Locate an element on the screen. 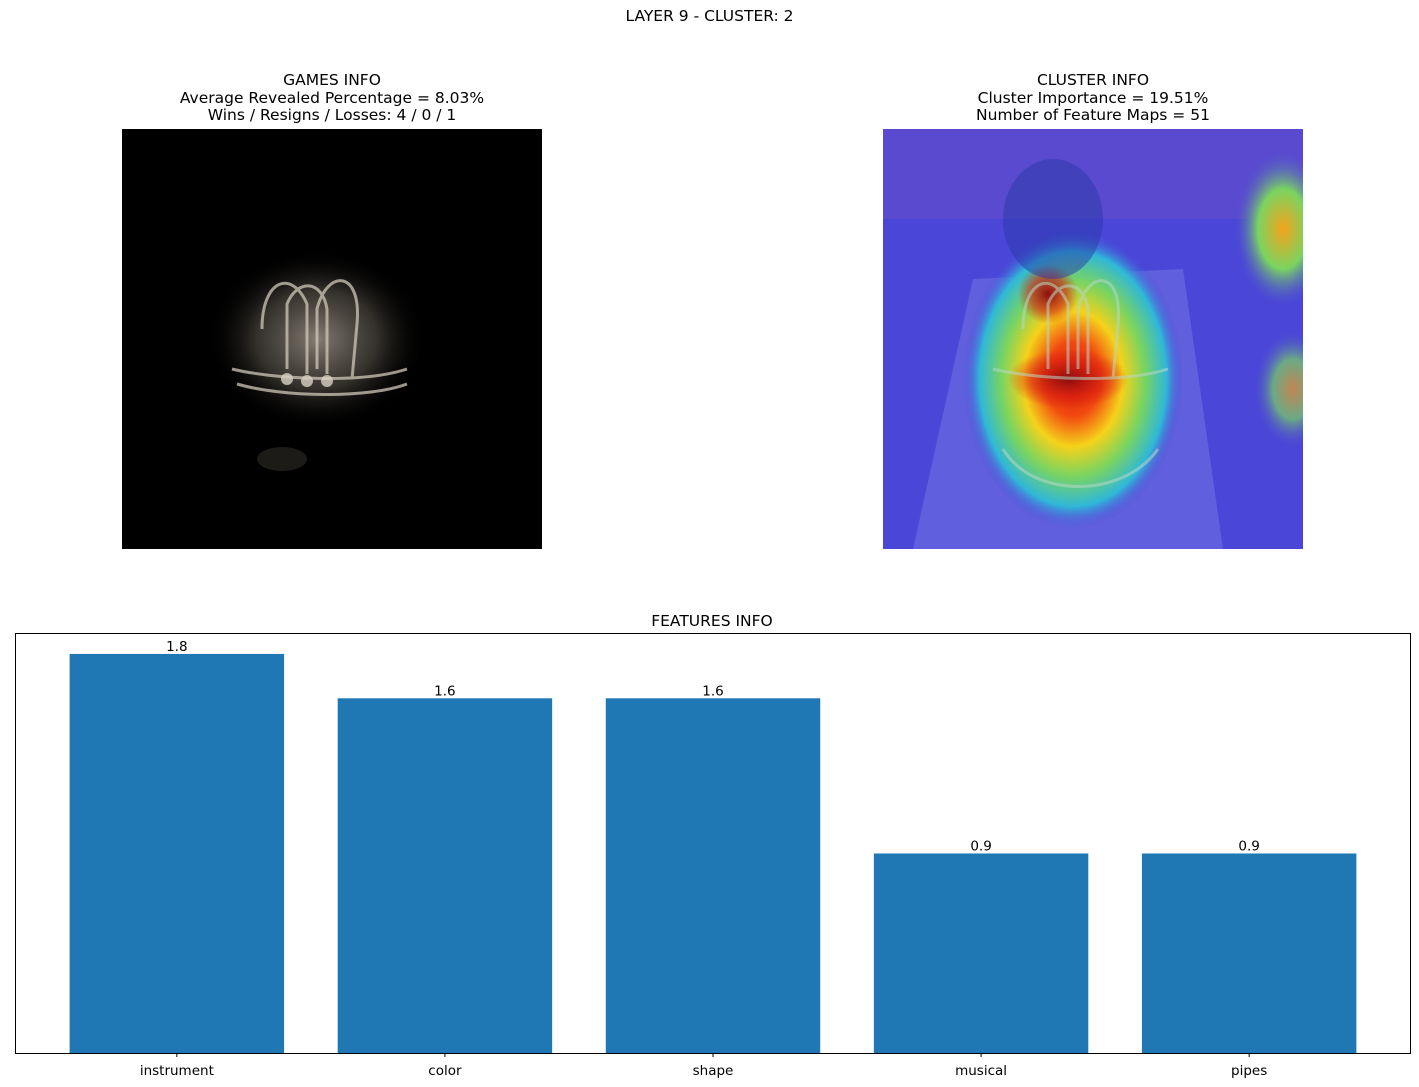  bar-value-label-instrument: 1.8 is located at coordinates (176, 647).